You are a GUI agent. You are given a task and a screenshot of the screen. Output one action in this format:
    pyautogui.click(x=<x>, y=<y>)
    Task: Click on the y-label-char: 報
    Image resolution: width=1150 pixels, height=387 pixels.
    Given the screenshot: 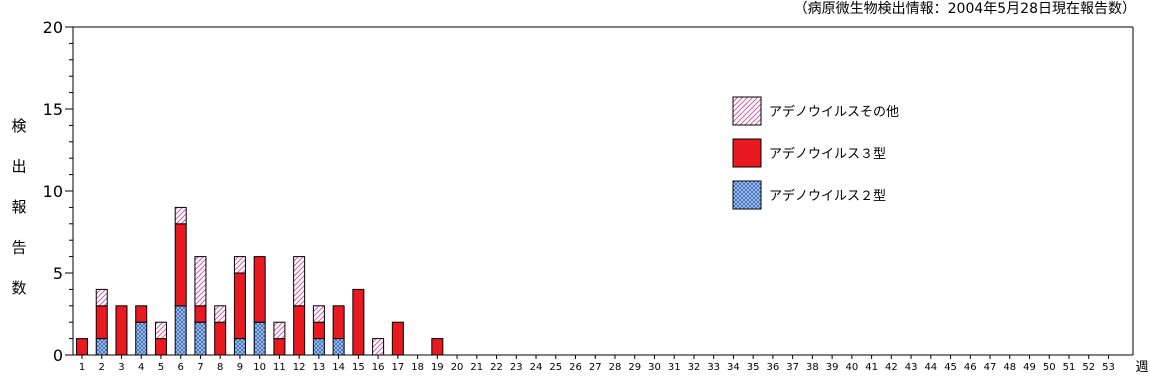 What is the action you would take?
    pyautogui.click(x=18, y=207)
    